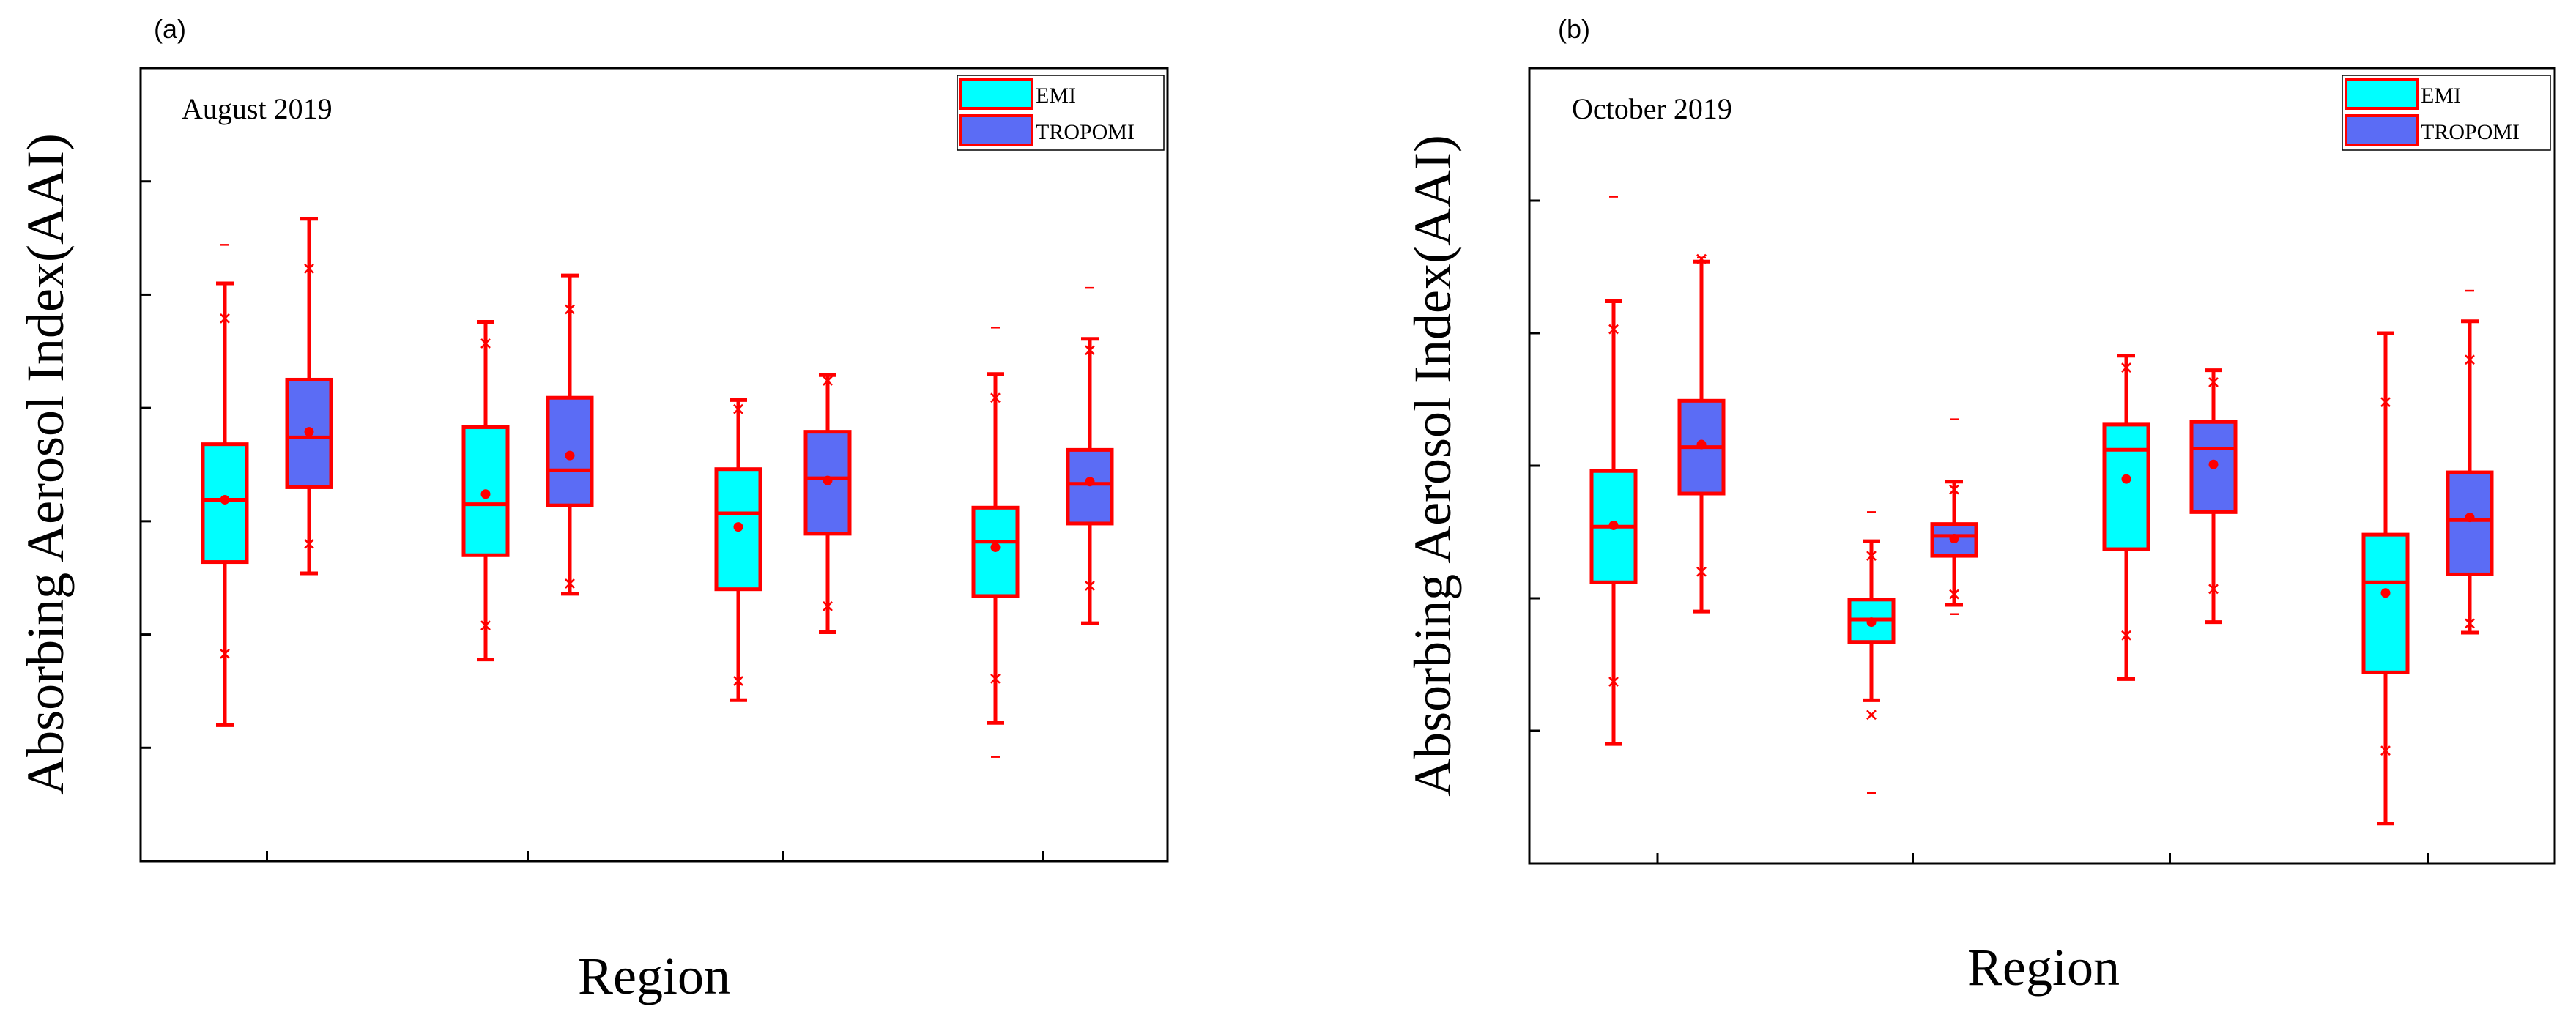  I want to click on panel-a-legend-tropomi-label: TROPOMI, so click(1085, 132).